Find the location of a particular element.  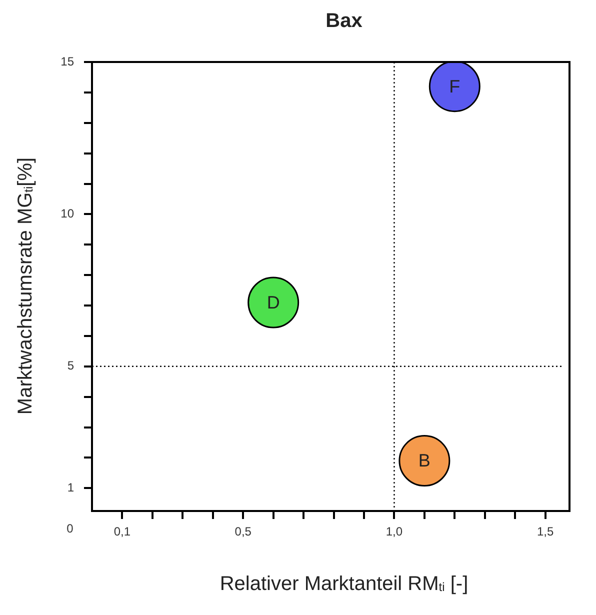

series-label: B is located at coordinates (424, 460).